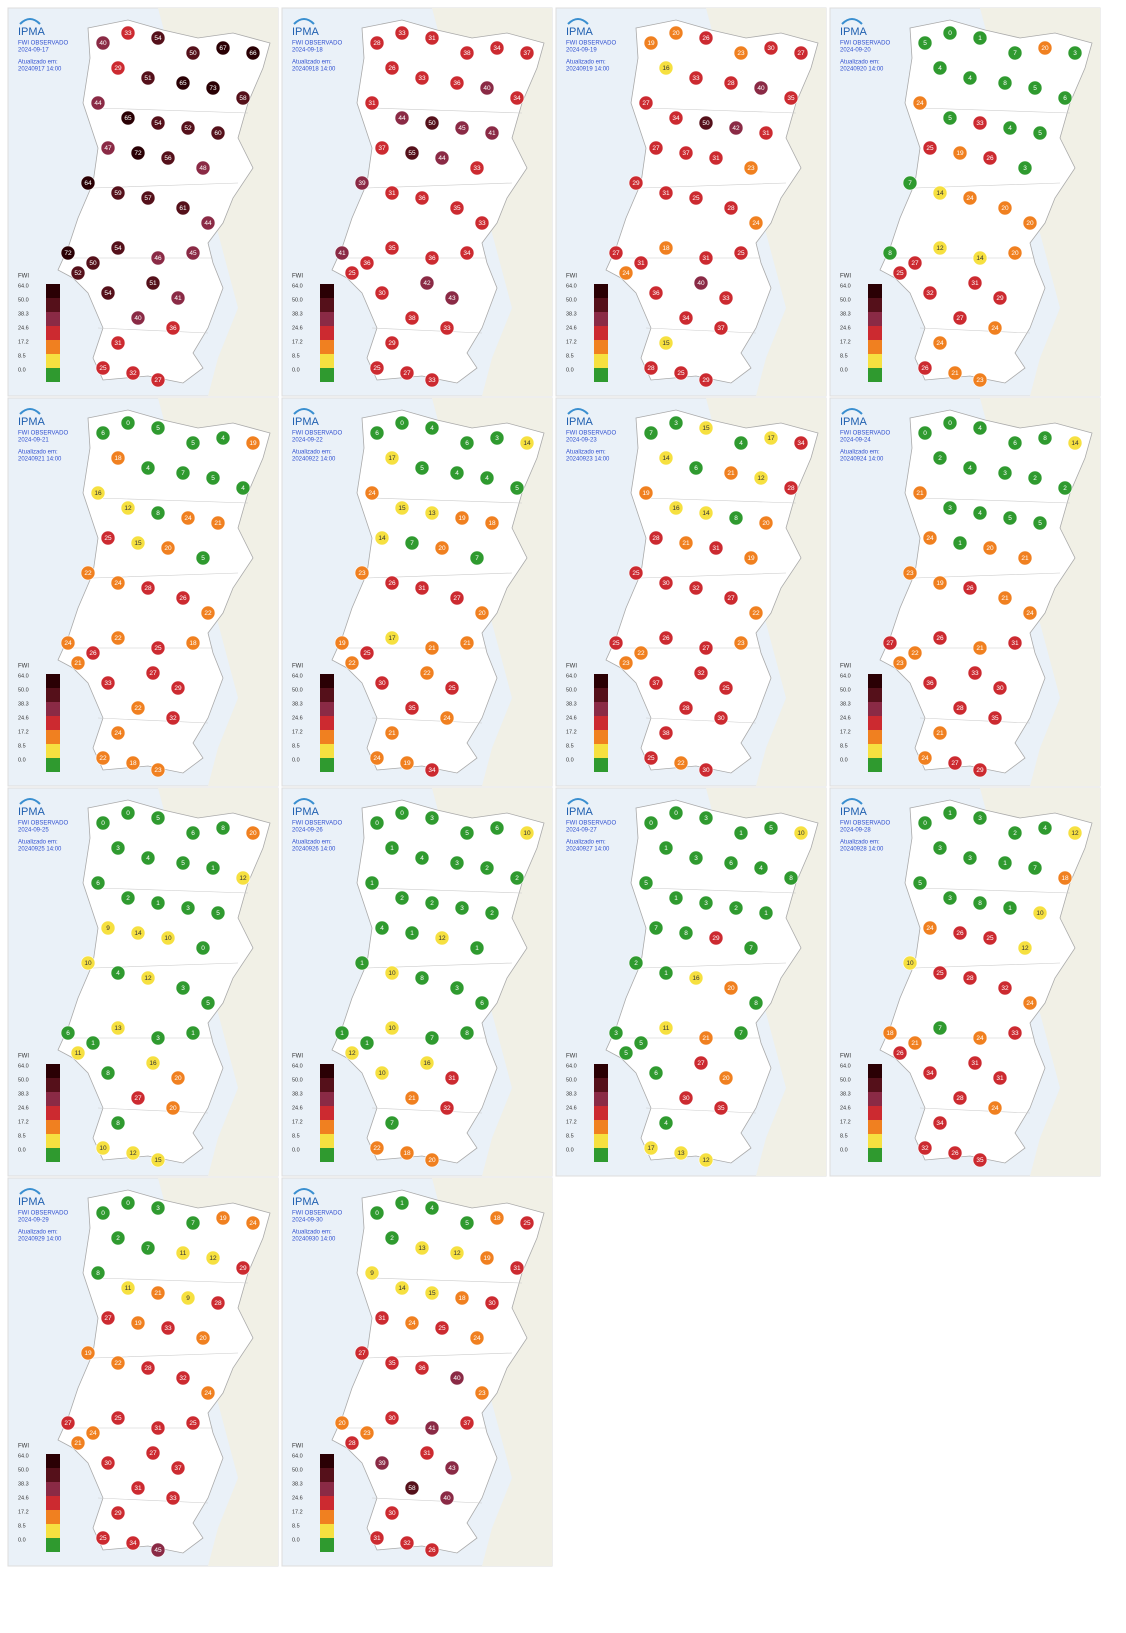 Image resolution: width=1126 pixels, height=1633 pixels. Describe the element at coordinates (213, 88) in the screenshot. I see `station-value: 73` at that location.